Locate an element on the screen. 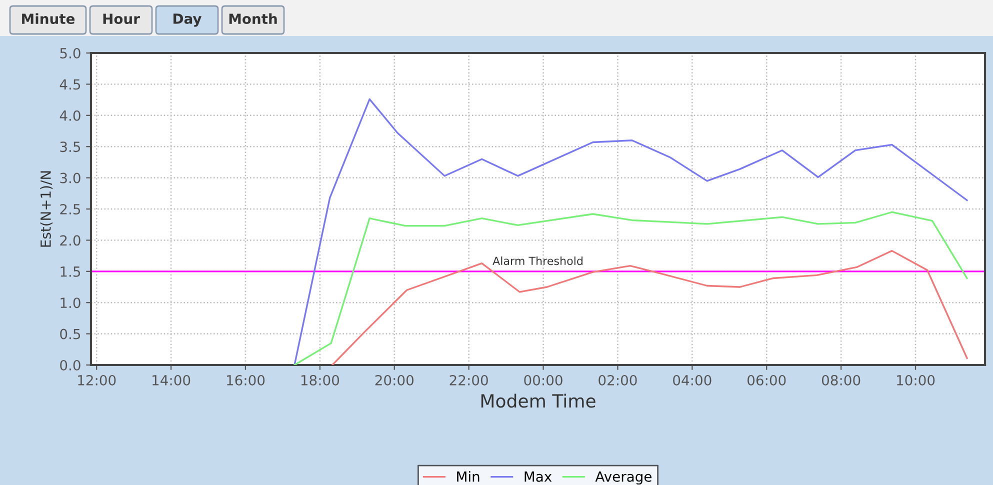 The image size is (993, 485). y-tick-label: 3.5 is located at coordinates (70, 147).